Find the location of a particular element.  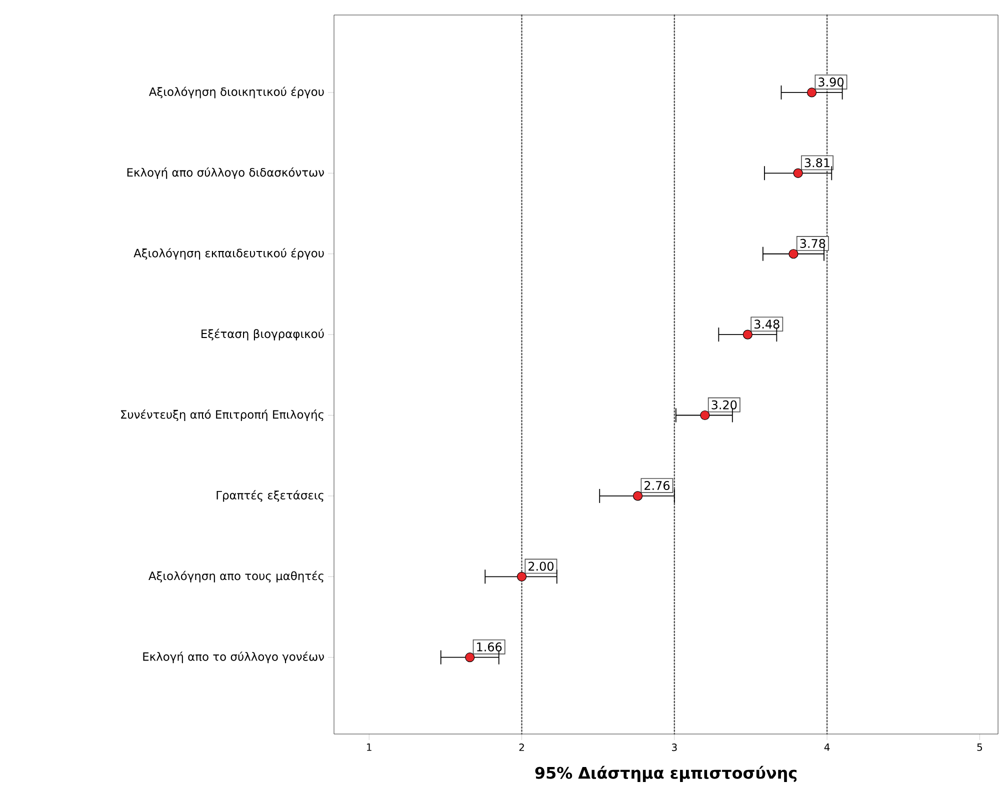

data-label: 3.81 is located at coordinates (817, 163).